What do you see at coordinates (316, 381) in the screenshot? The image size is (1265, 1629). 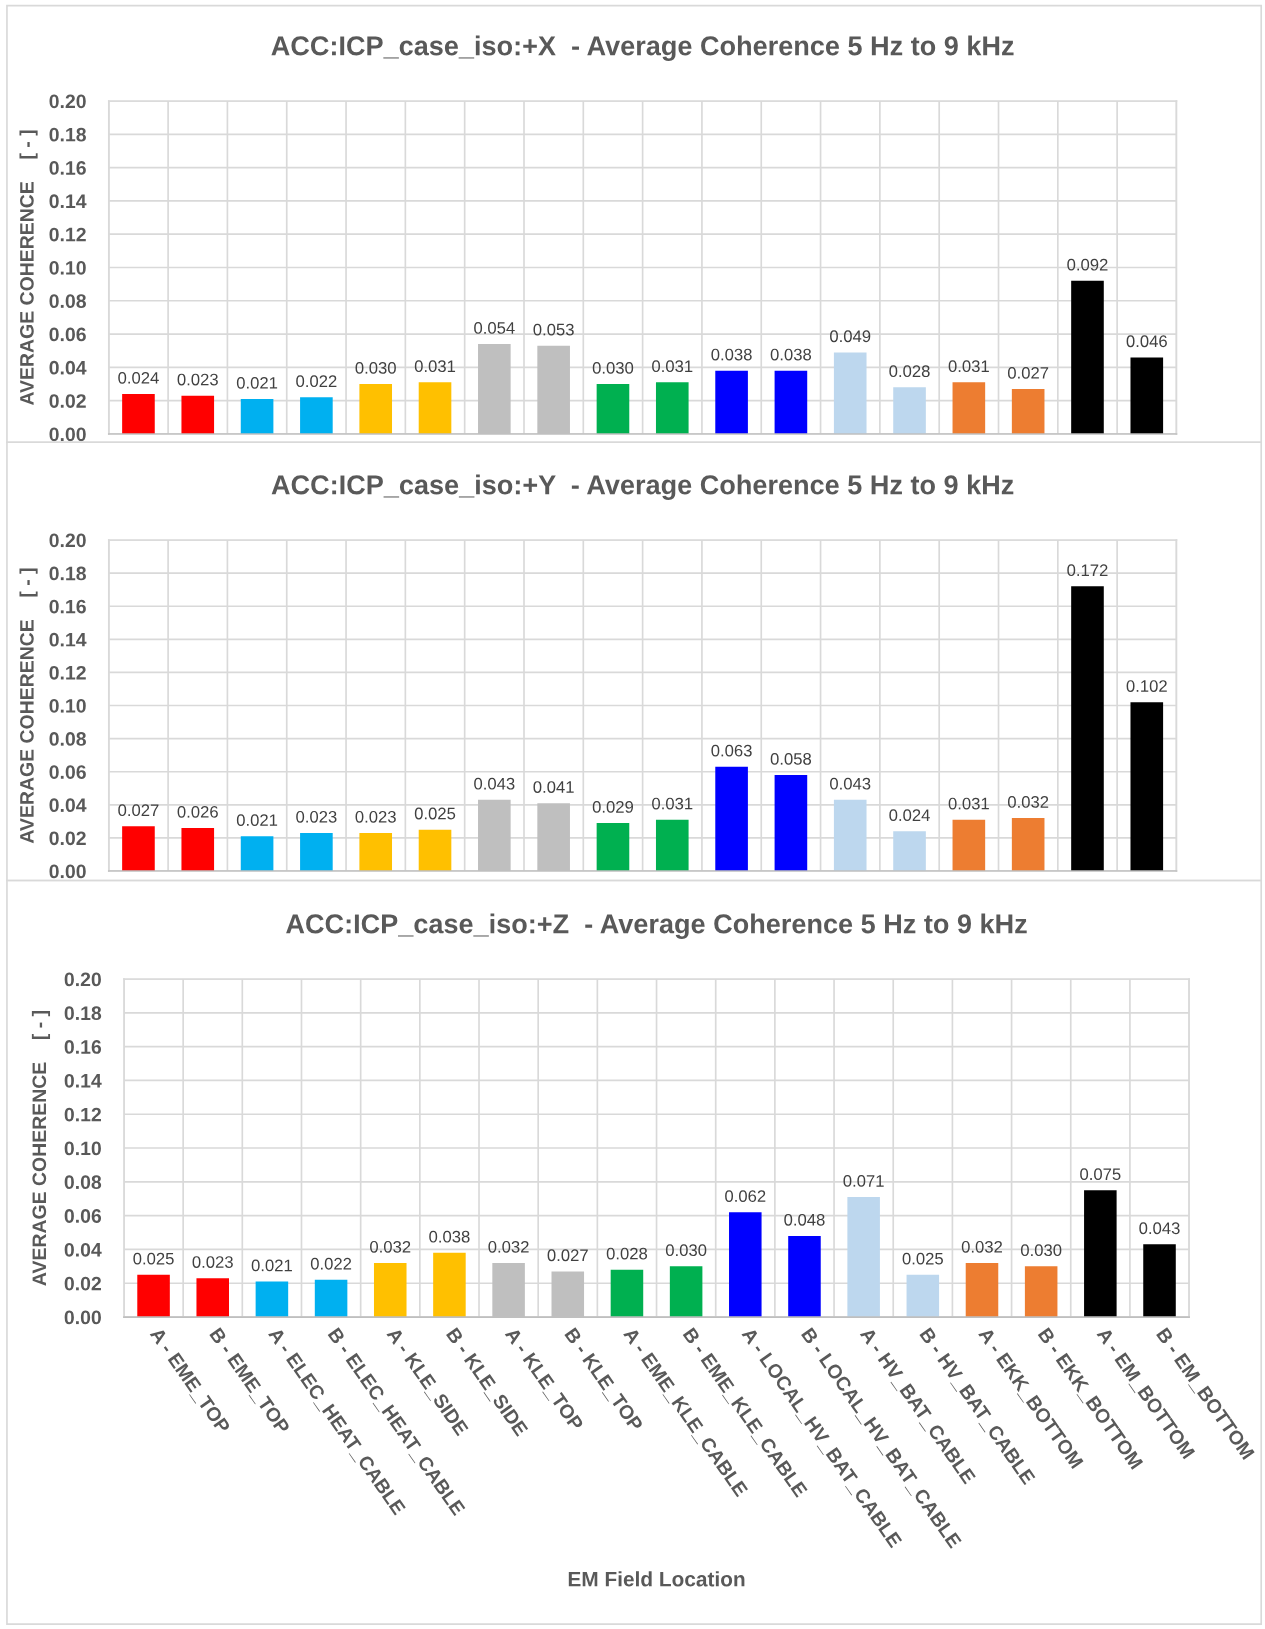 I see `data-label: 0.022` at bounding box center [316, 381].